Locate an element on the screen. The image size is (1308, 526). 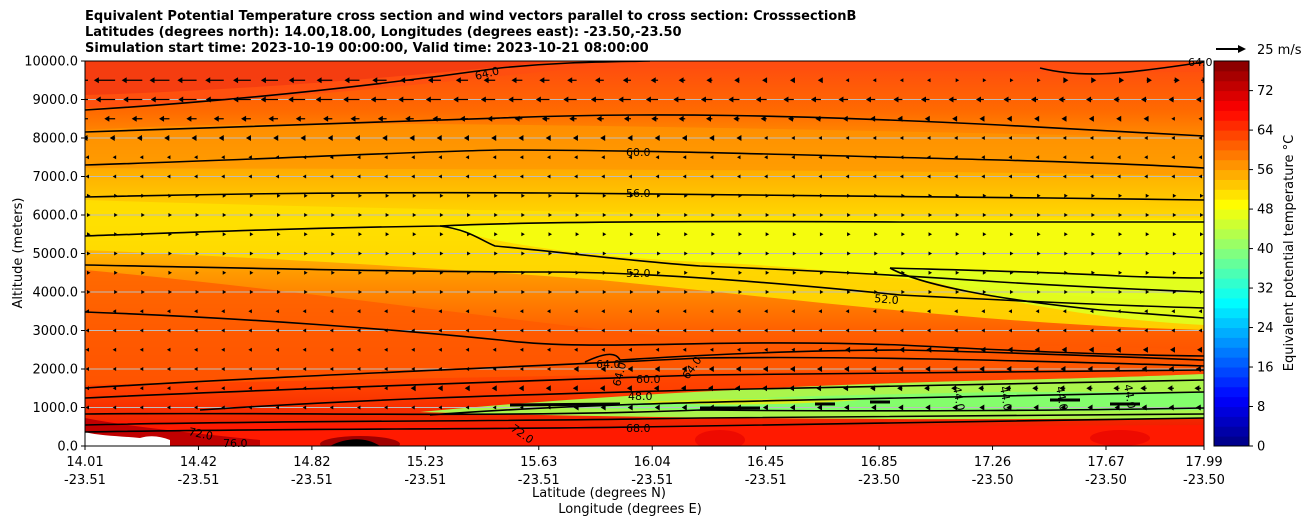
y-tick-label: 2000.0 is located at coordinates (56, 370).